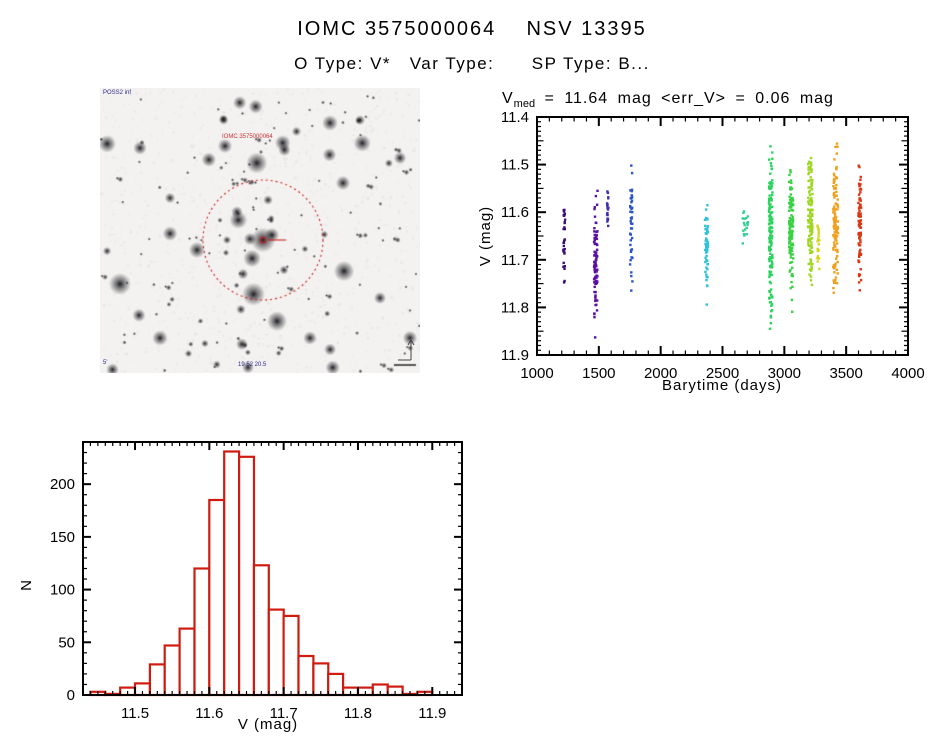 The height and width of the screenshot is (747, 944). Describe the element at coordinates (62, 590) in the screenshot. I see `y-tick-label: 100` at that location.